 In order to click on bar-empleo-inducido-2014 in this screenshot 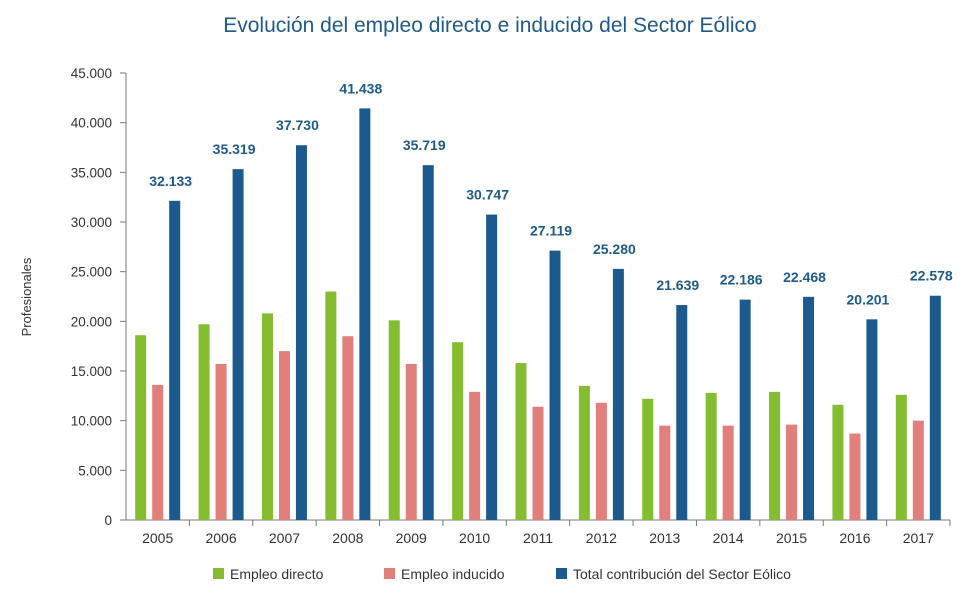, I will do `click(728, 472)`.